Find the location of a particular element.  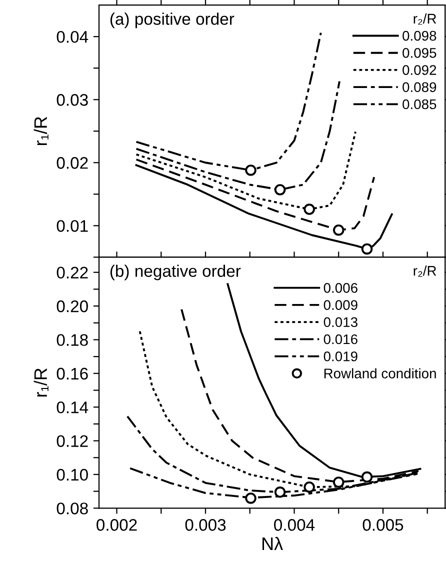

legend-label: 0.009 is located at coordinates (341, 305).